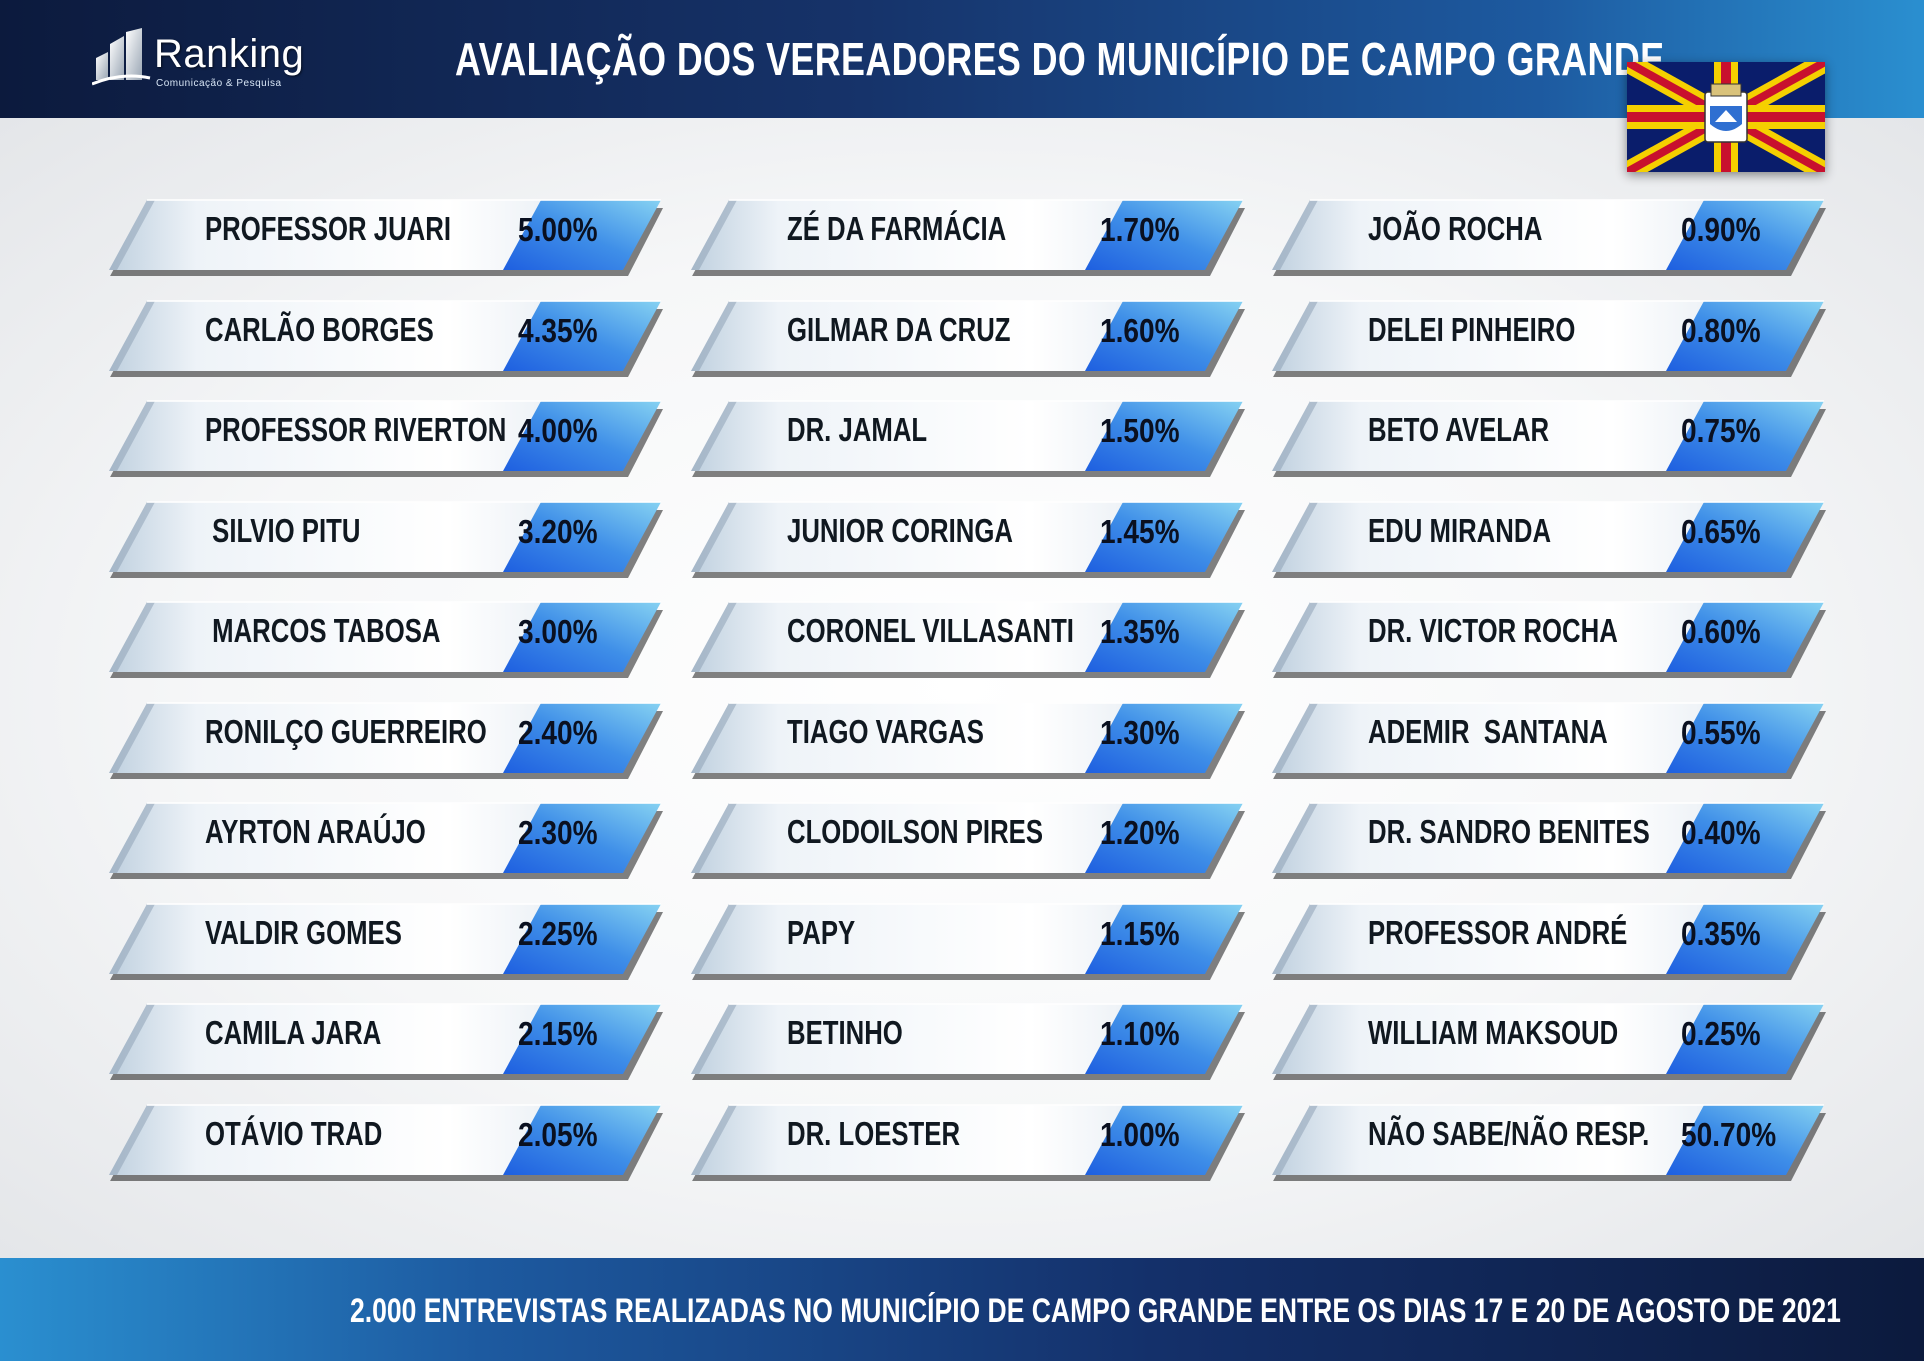  I want to click on candidate-name: JOÃO ROCHA, so click(1455, 228).